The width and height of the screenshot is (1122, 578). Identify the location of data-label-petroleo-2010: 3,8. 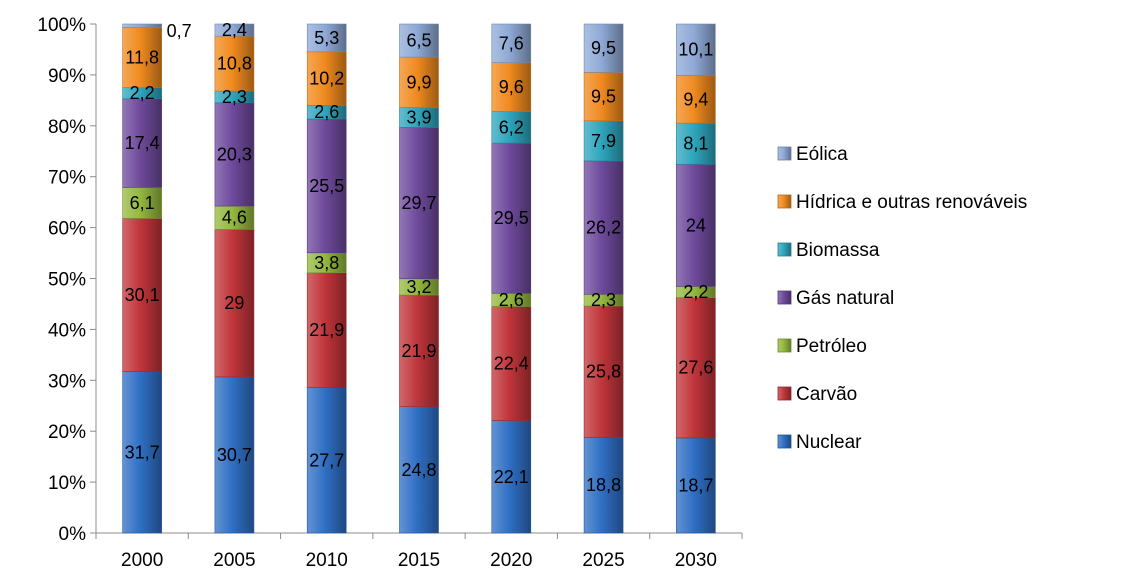
(326, 263).